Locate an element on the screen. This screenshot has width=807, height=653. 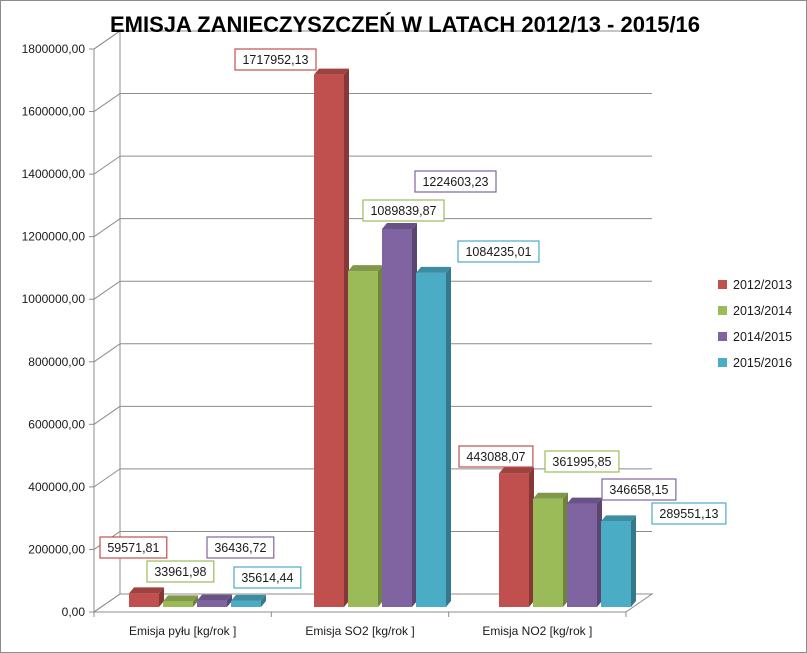
x-tick-label: Emisja NO2 [kg/rok ] is located at coordinates (537, 631).